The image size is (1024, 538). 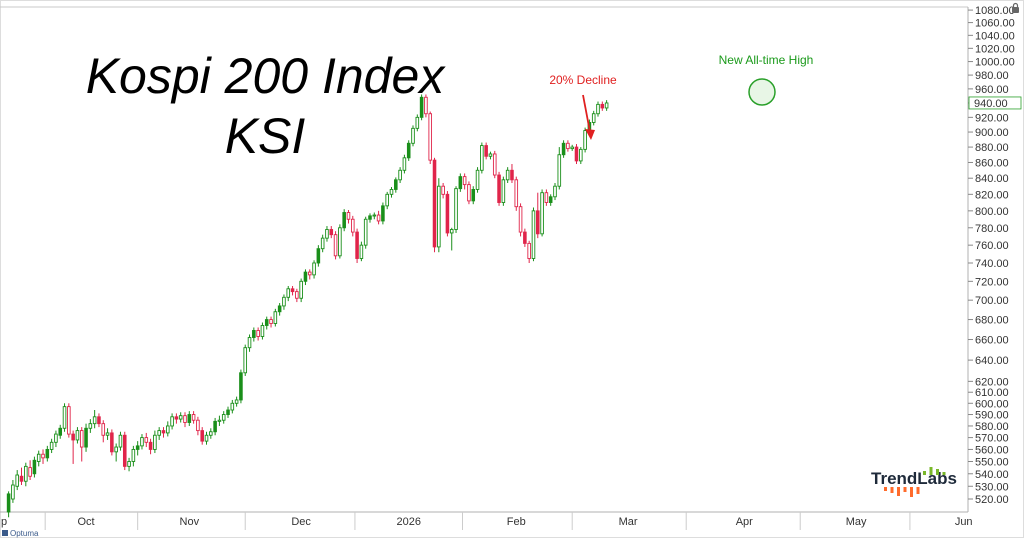 I want to click on y-tick-label: 720.00, so click(x=992, y=282).